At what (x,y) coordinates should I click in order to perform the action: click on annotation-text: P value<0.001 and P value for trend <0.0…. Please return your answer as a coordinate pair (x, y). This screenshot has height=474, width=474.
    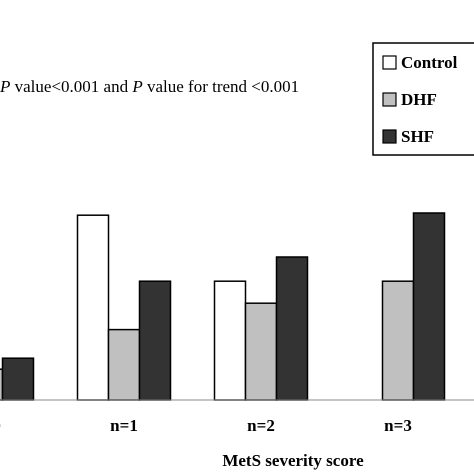
    Looking at the image, I should click on (149, 86).